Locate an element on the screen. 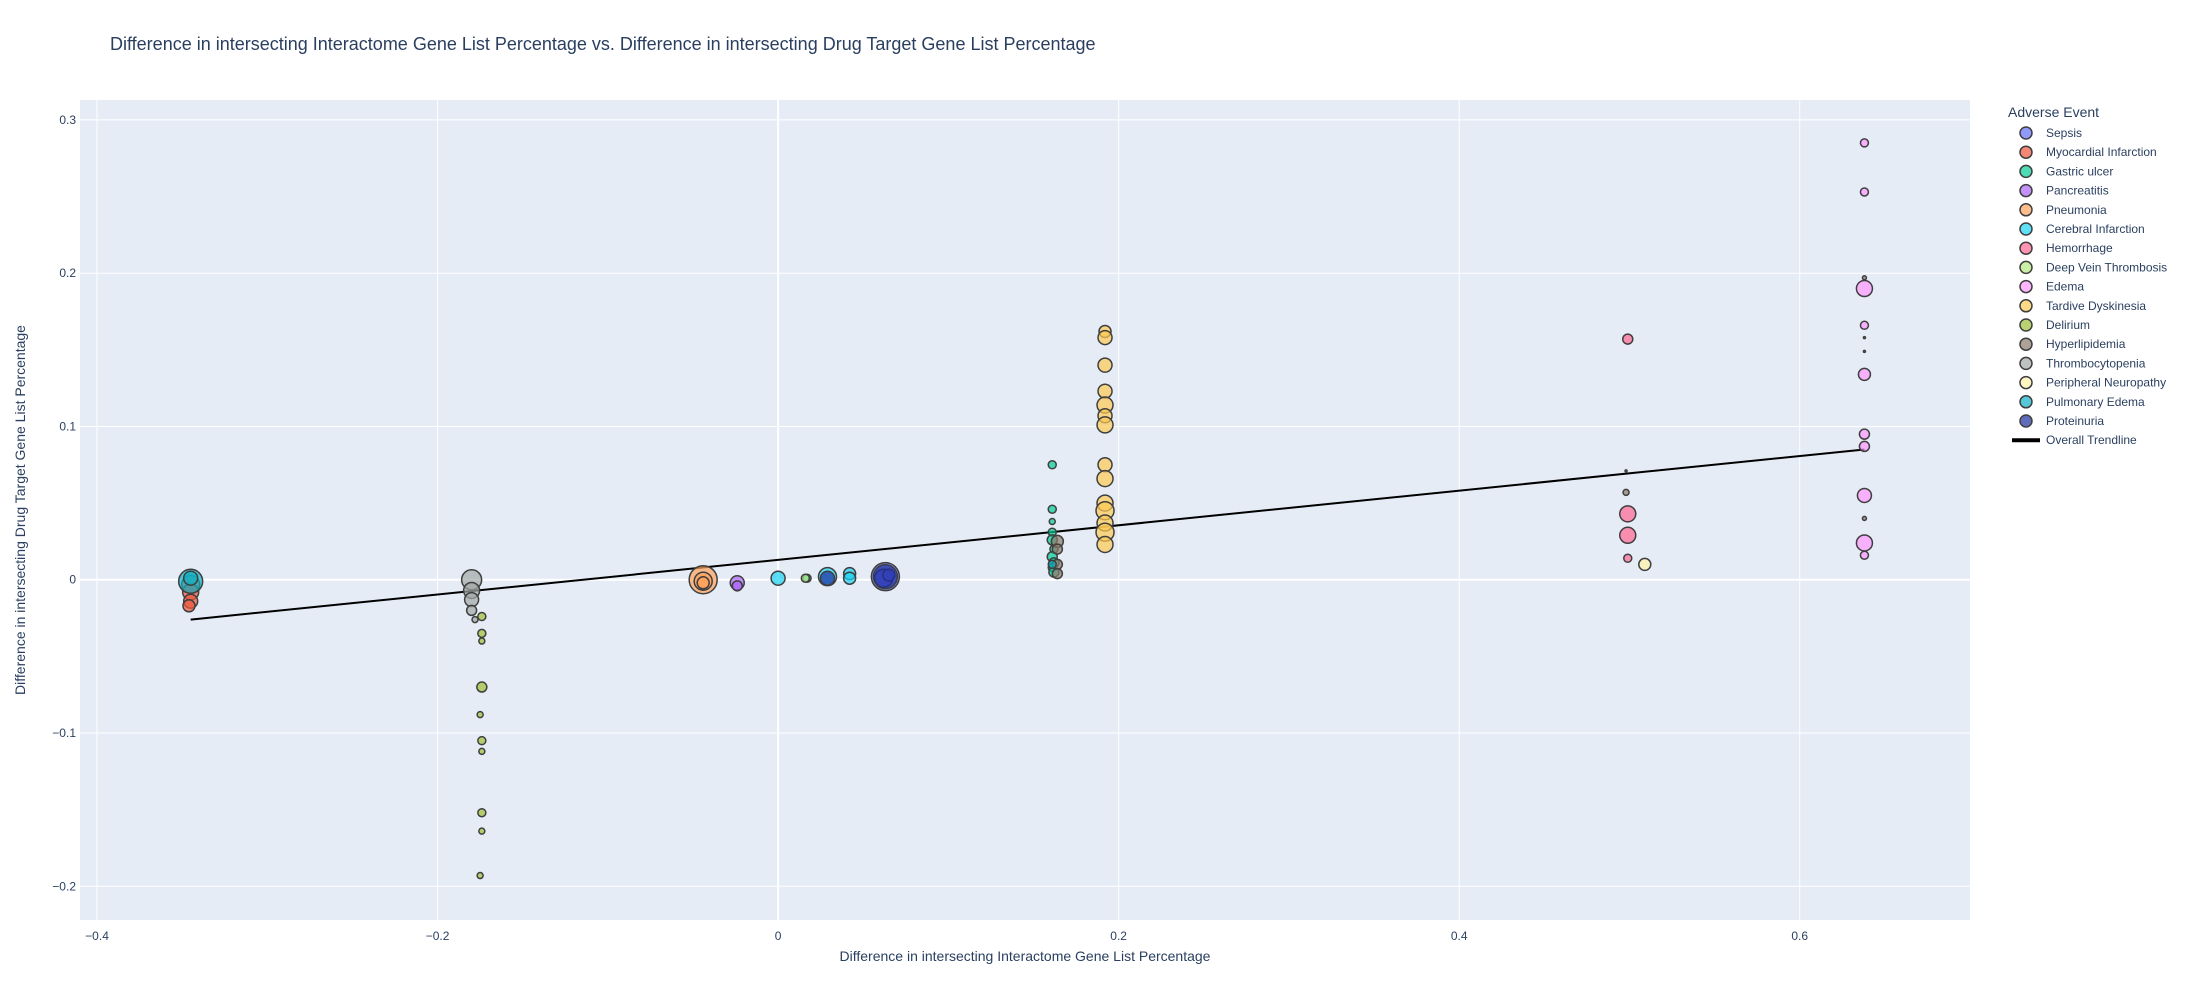  series-delirium is located at coordinates (482, 745).